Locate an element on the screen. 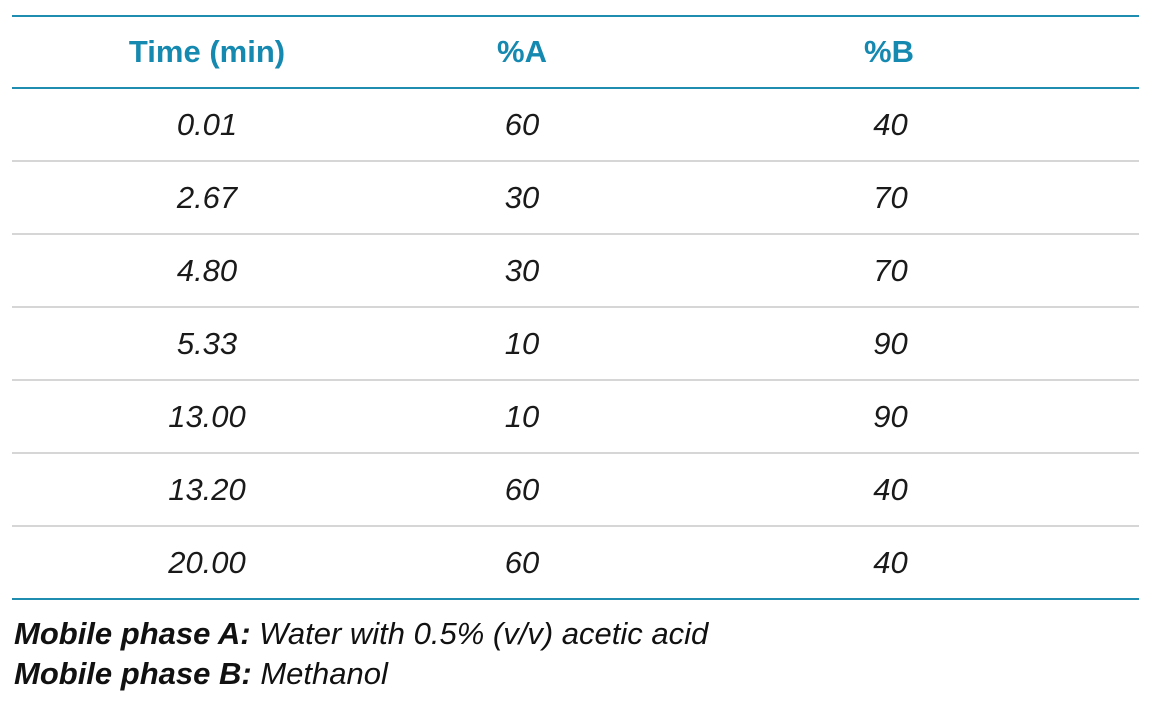  footnote-mobile-phase-b: Mobile phase B: Methanol is located at coordinates (361, 674).